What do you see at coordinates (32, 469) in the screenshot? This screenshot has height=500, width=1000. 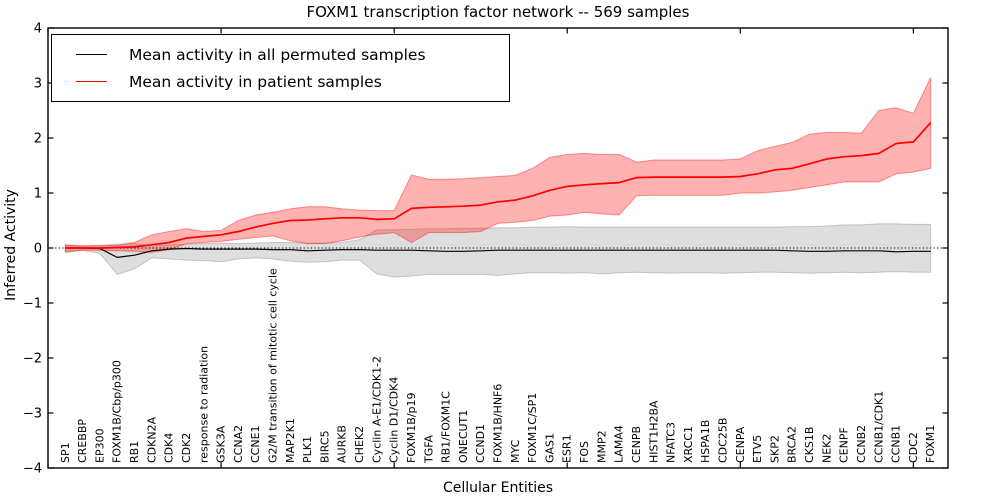 I see `y-tick-label: −4` at bounding box center [32, 469].